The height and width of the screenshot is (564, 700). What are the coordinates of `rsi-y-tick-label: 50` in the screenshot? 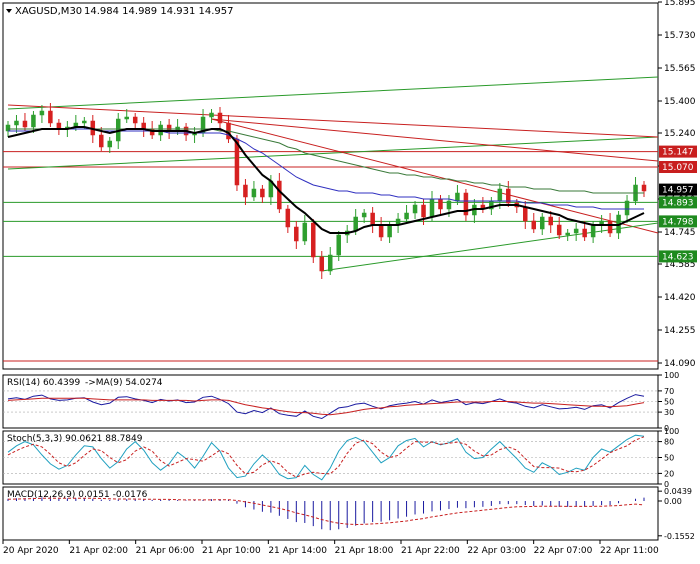 It's located at (669, 402).